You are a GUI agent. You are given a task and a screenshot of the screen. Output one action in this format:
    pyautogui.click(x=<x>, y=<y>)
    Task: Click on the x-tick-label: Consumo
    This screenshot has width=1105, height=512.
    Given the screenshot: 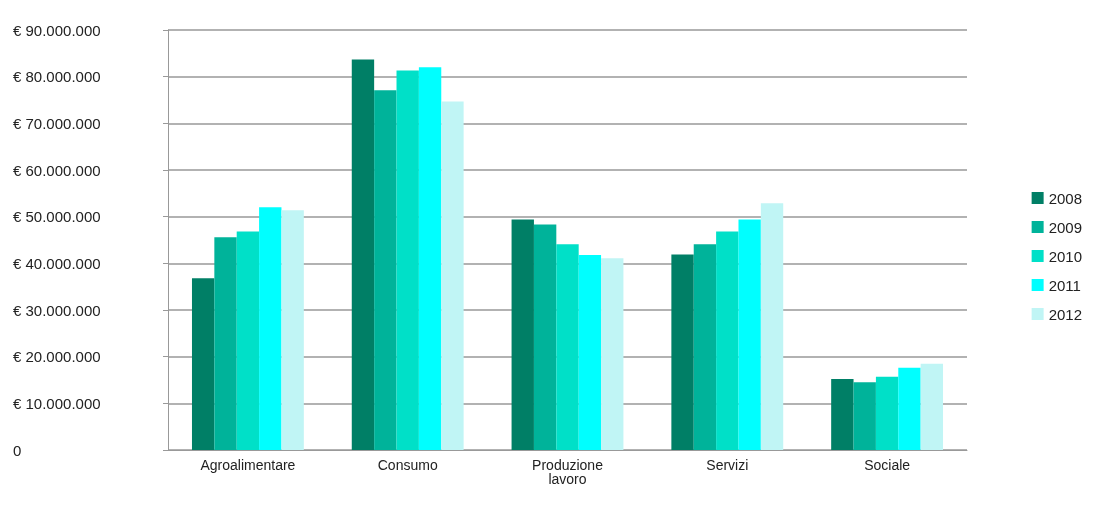 What is the action you would take?
    pyautogui.click(x=407, y=465)
    